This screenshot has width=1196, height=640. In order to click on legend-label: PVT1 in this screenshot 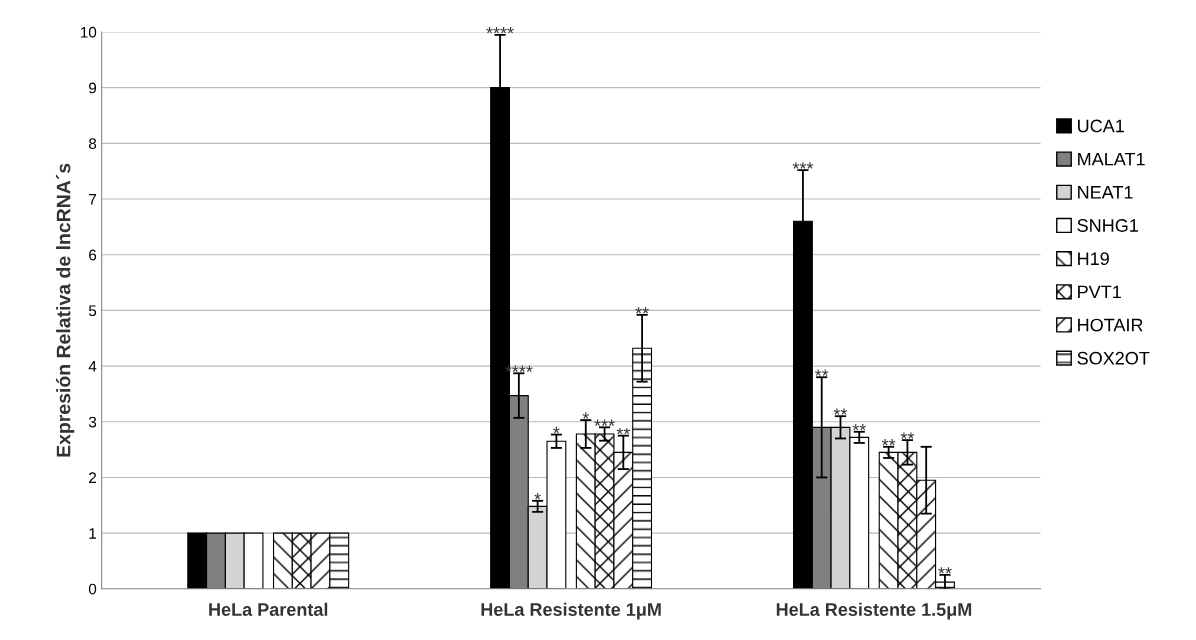, I will do `click(1099, 292)`.